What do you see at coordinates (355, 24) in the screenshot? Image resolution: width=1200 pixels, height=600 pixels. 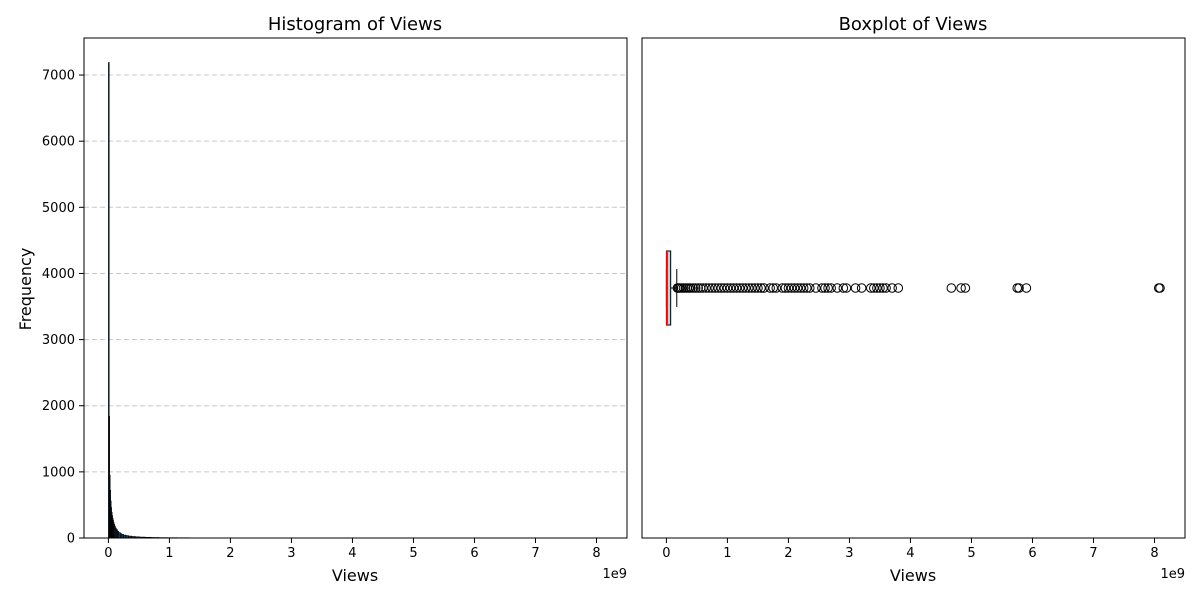 I see `histogram-title: Histogram of Views` at bounding box center [355, 24].